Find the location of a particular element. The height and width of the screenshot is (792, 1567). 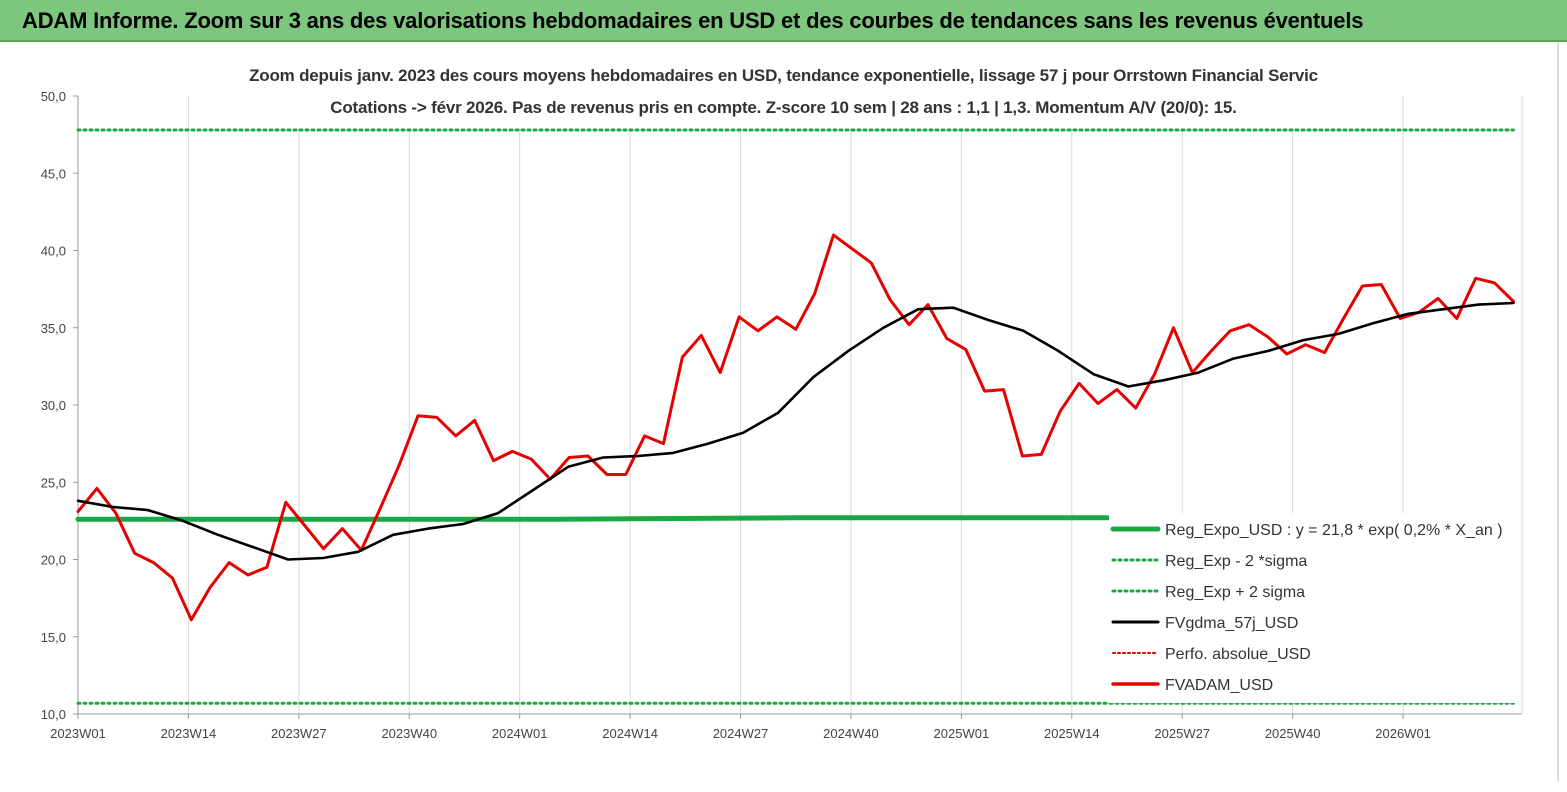

frame-right-border is located at coordinates (1558, 412).